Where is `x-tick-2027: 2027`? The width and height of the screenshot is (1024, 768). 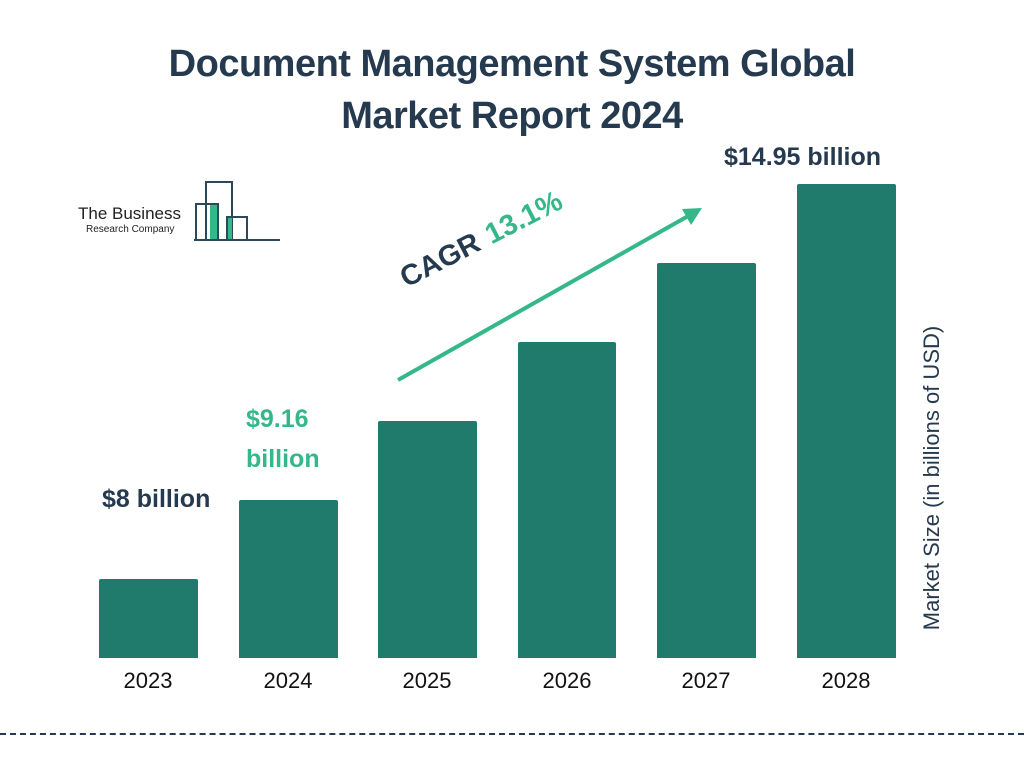
x-tick-2027: 2027 is located at coordinates (706, 680).